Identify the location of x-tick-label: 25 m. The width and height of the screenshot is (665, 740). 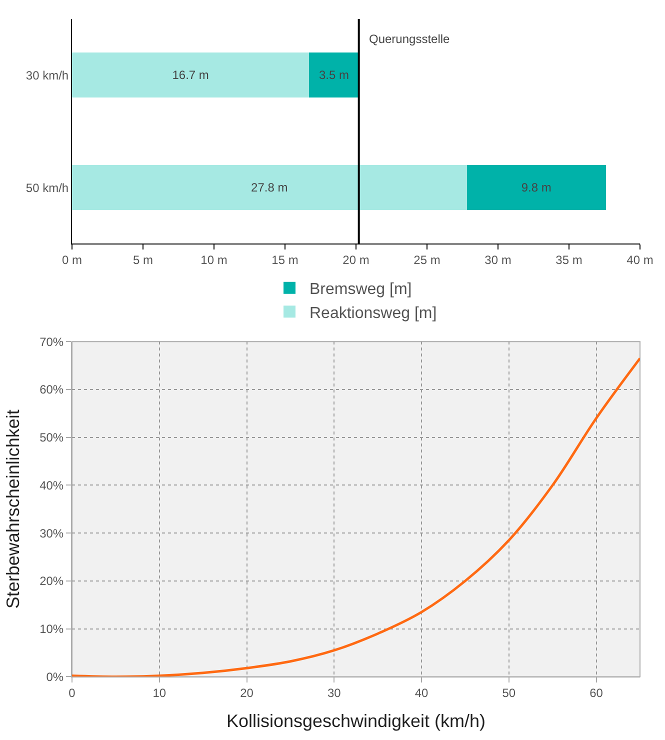
(427, 260).